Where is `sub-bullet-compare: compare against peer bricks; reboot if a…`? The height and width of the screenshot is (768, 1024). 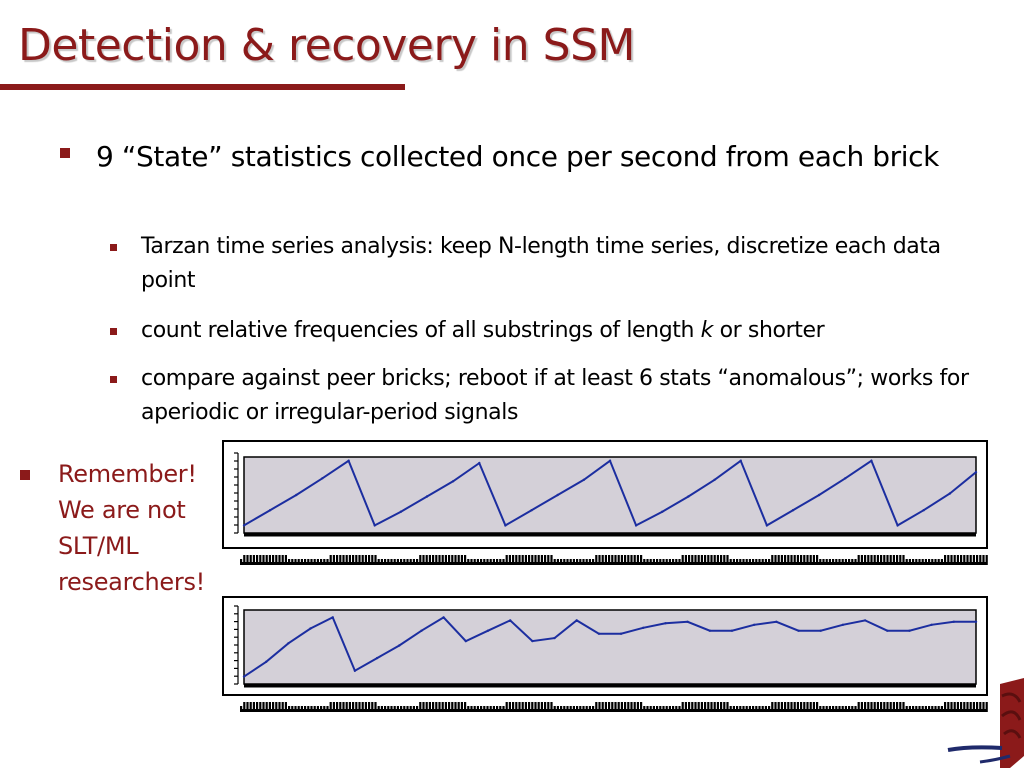
sub-bullet-compare: compare against peer bricks; reboot if a… is located at coordinates (540, 396).